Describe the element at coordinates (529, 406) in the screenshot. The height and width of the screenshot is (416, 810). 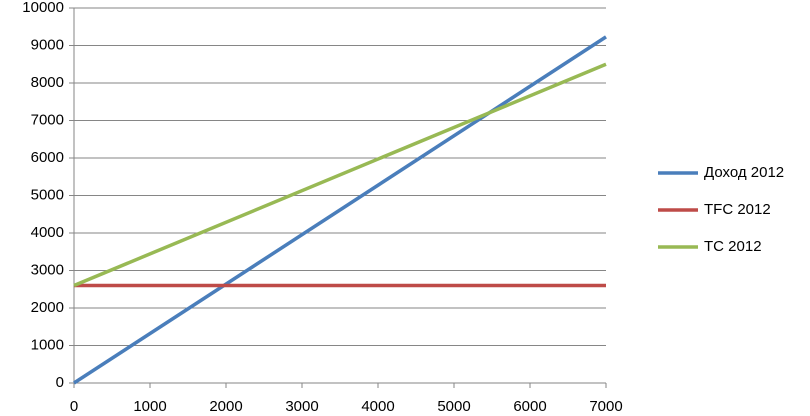
I see `x-tick-label: 6000` at that location.